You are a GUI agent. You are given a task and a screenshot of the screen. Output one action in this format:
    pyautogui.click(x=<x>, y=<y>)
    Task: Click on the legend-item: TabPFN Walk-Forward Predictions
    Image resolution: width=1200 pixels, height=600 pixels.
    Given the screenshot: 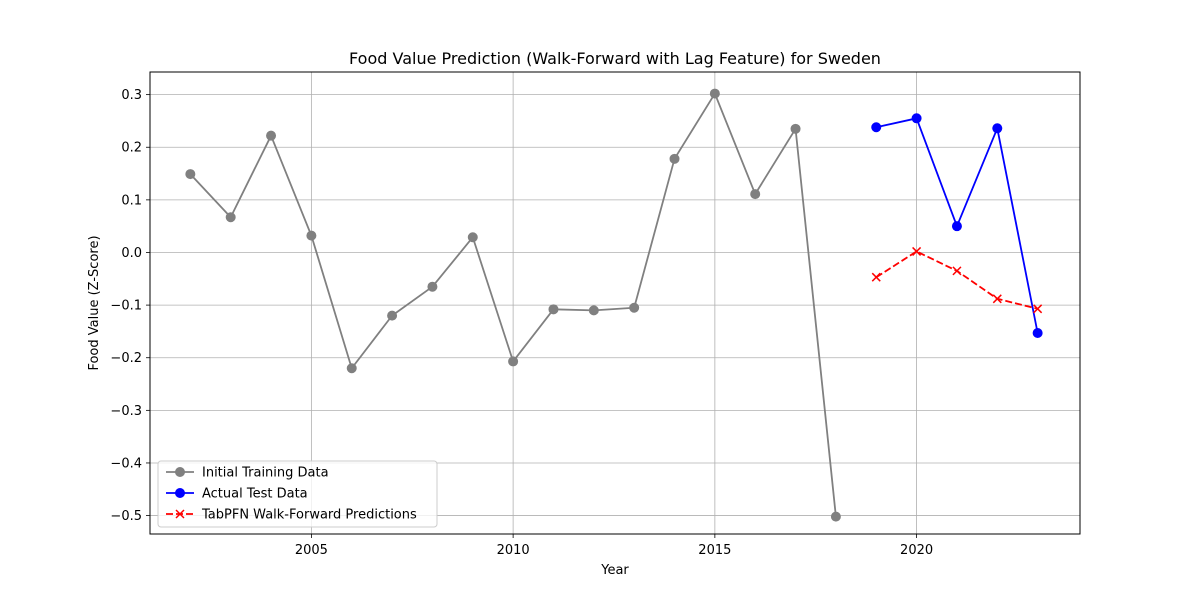 What is the action you would take?
    pyautogui.click(x=291, y=515)
    